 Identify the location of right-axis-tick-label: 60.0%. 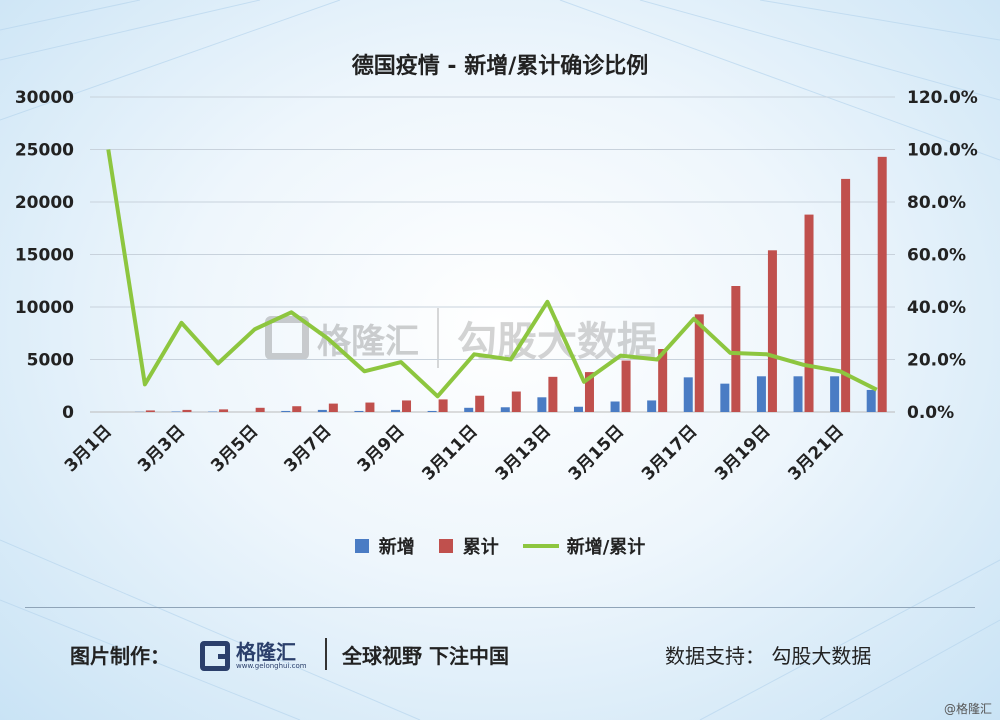
(936, 256).